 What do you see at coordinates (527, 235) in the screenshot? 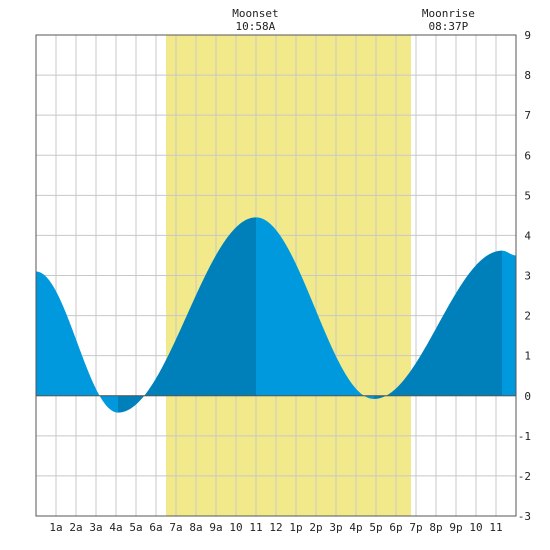
I see `y-tick-label: 4` at bounding box center [527, 235].